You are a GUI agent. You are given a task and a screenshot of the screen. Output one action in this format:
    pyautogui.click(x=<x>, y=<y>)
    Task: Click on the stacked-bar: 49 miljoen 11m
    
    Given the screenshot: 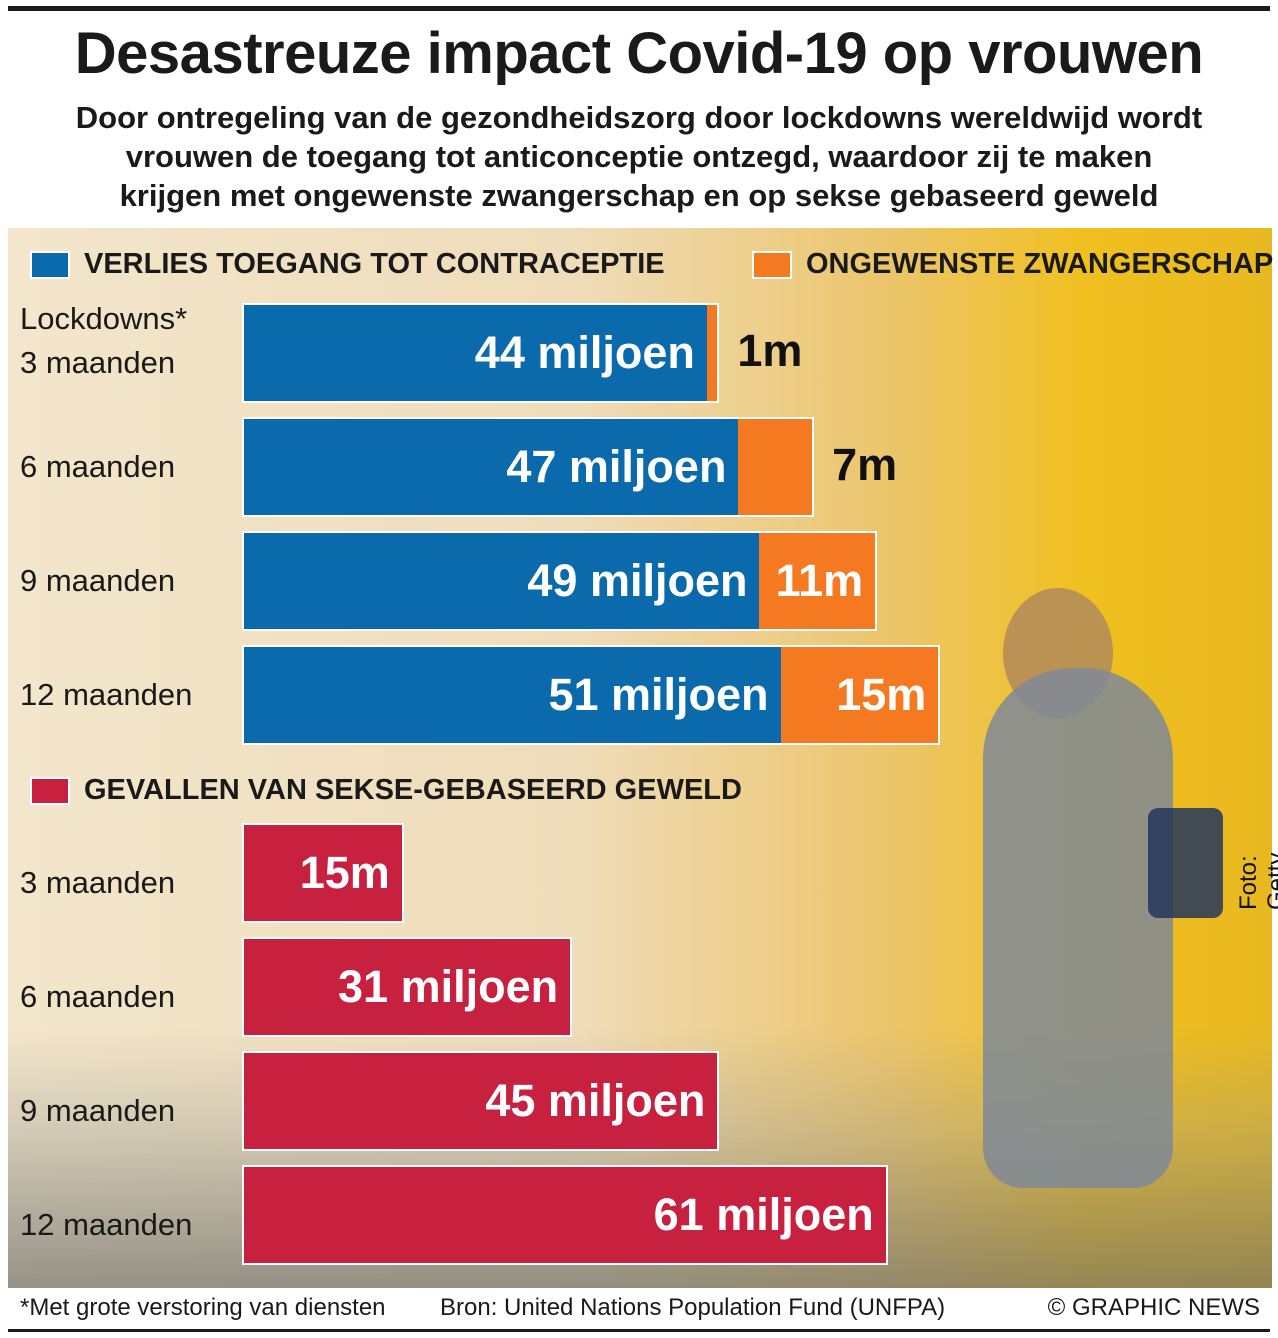 What is the action you would take?
    pyautogui.click(x=560, y=581)
    